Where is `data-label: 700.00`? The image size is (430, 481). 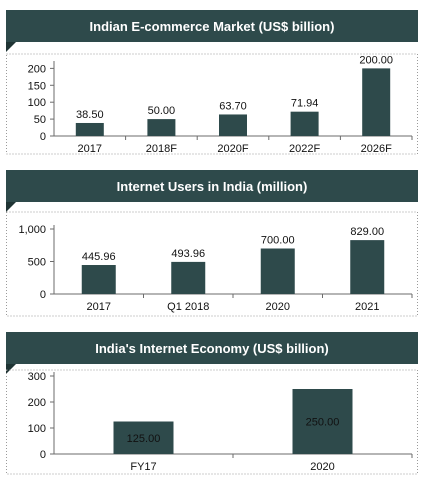 data-label: 700.00 is located at coordinates (278, 241).